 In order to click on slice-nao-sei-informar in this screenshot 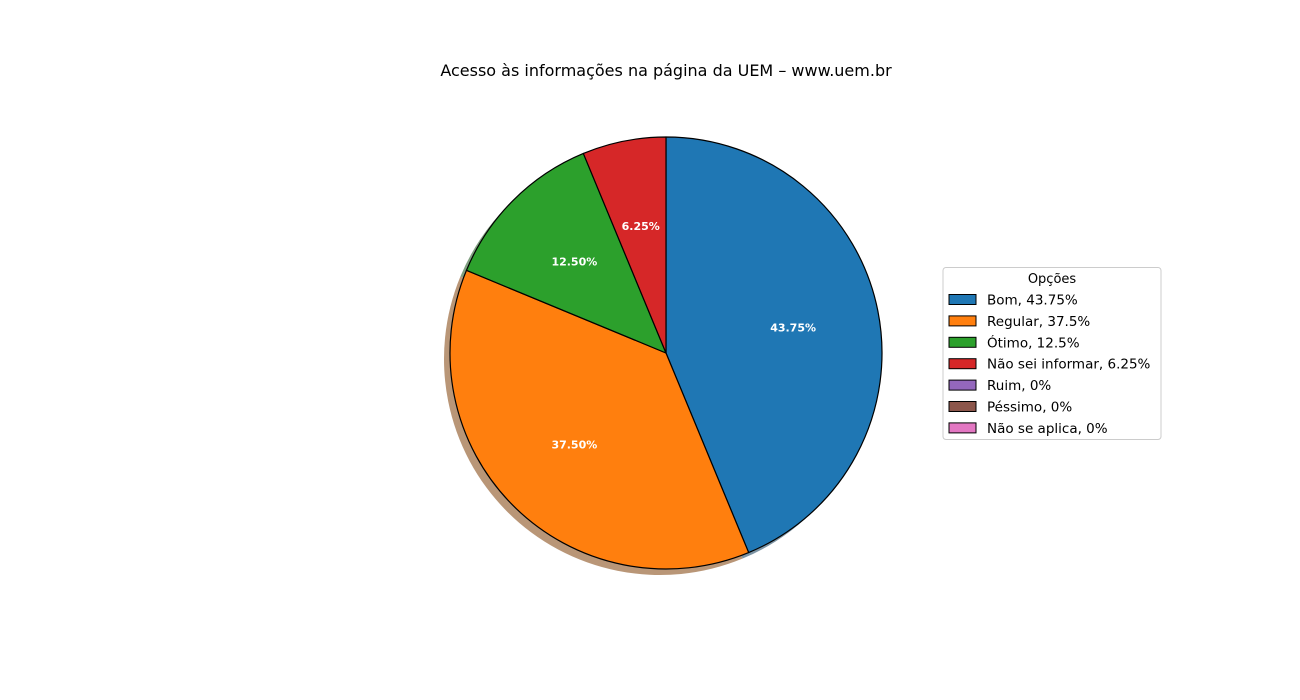, I will do `click(624, 245)`.